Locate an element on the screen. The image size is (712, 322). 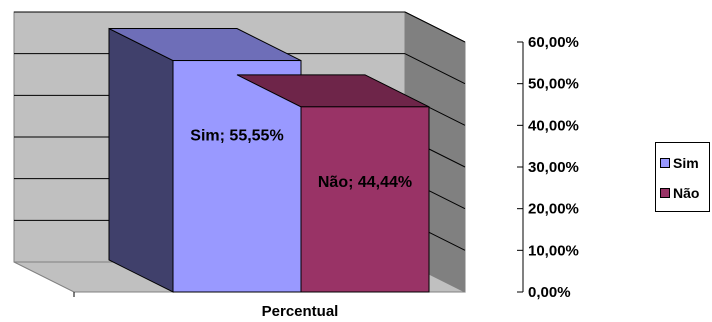
y-tick-label: 20,00% is located at coordinates (553, 209).